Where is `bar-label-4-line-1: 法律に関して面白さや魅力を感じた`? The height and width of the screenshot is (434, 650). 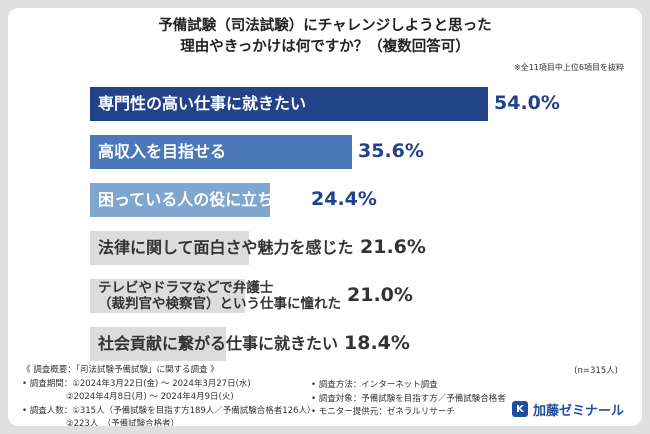
bar-label-4-line-1: 法律に関して面白さや魅力を感じた is located at coordinates (226, 247).